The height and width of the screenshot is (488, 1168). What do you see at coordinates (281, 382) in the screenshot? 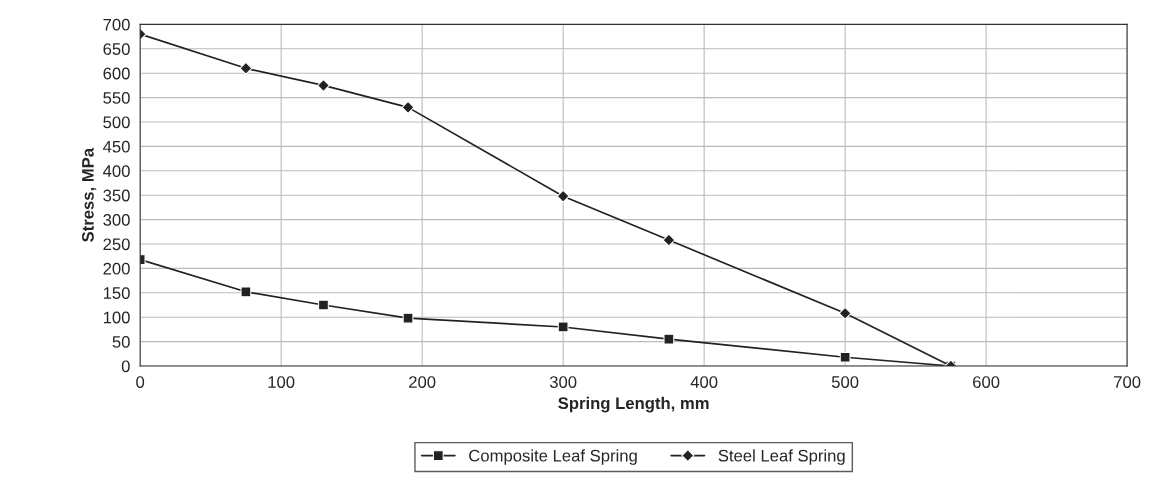
I see `x-tick-label: 100` at bounding box center [281, 382].